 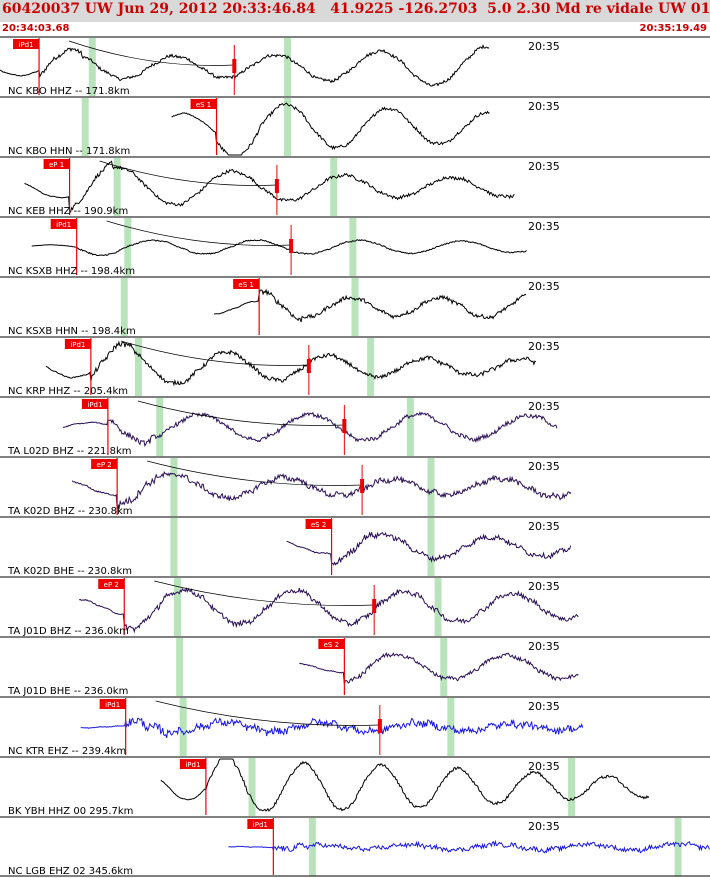 What do you see at coordinates (68, 631) in the screenshot?
I see `station-label: TA J01D BHZ -- 236.0km` at bounding box center [68, 631].